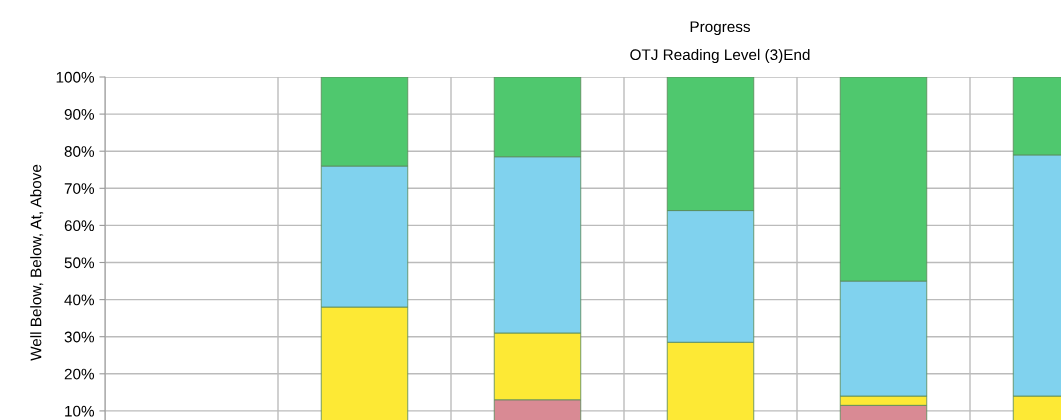 The height and width of the screenshot is (420, 1061). What do you see at coordinates (79, 374) in the screenshot?
I see `y-tick-label: 20%` at bounding box center [79, 374].